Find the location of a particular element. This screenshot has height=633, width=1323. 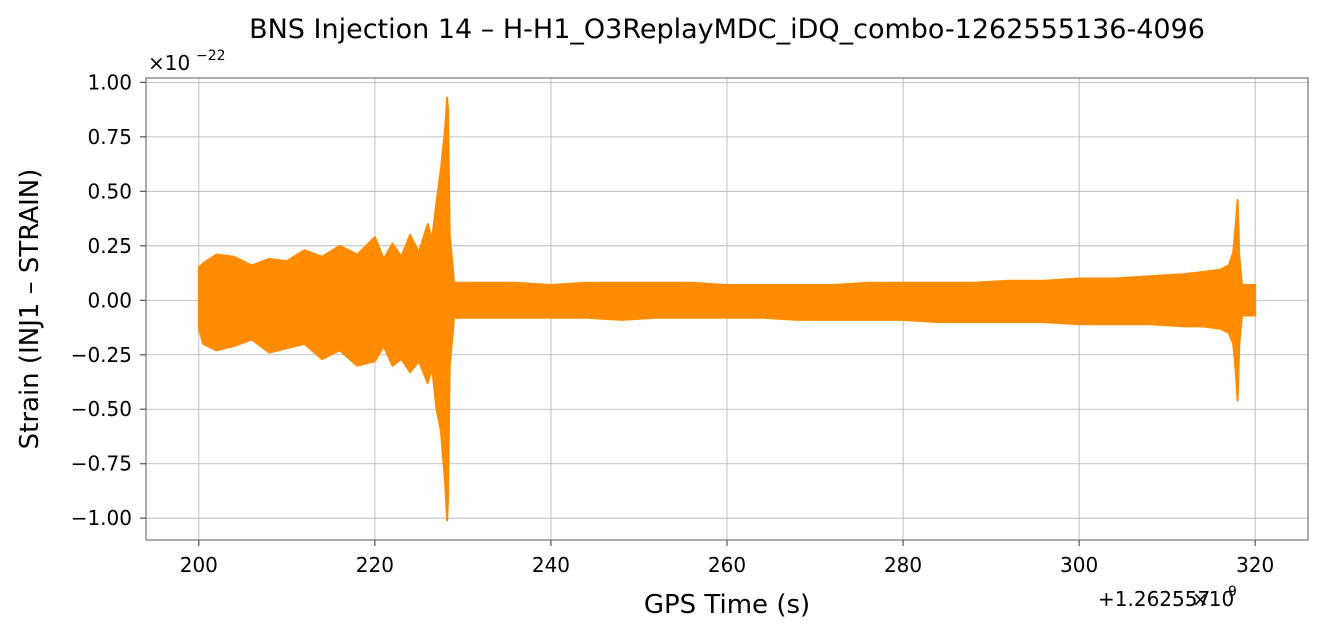

x-tick-label: 260 is located at coordinates (727, 565).